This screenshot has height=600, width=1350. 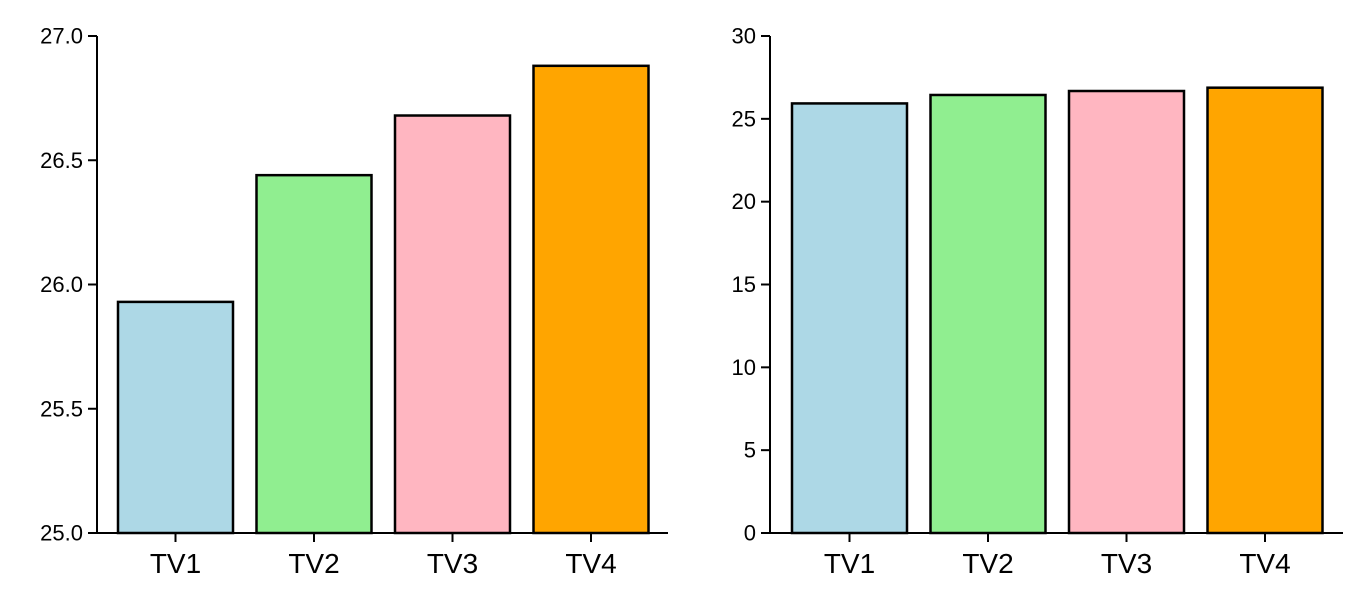 What do you see at coordinates (744, 367) in the screenshot?
I see `y-tick-label: 10` at bounding box center [744, 367].